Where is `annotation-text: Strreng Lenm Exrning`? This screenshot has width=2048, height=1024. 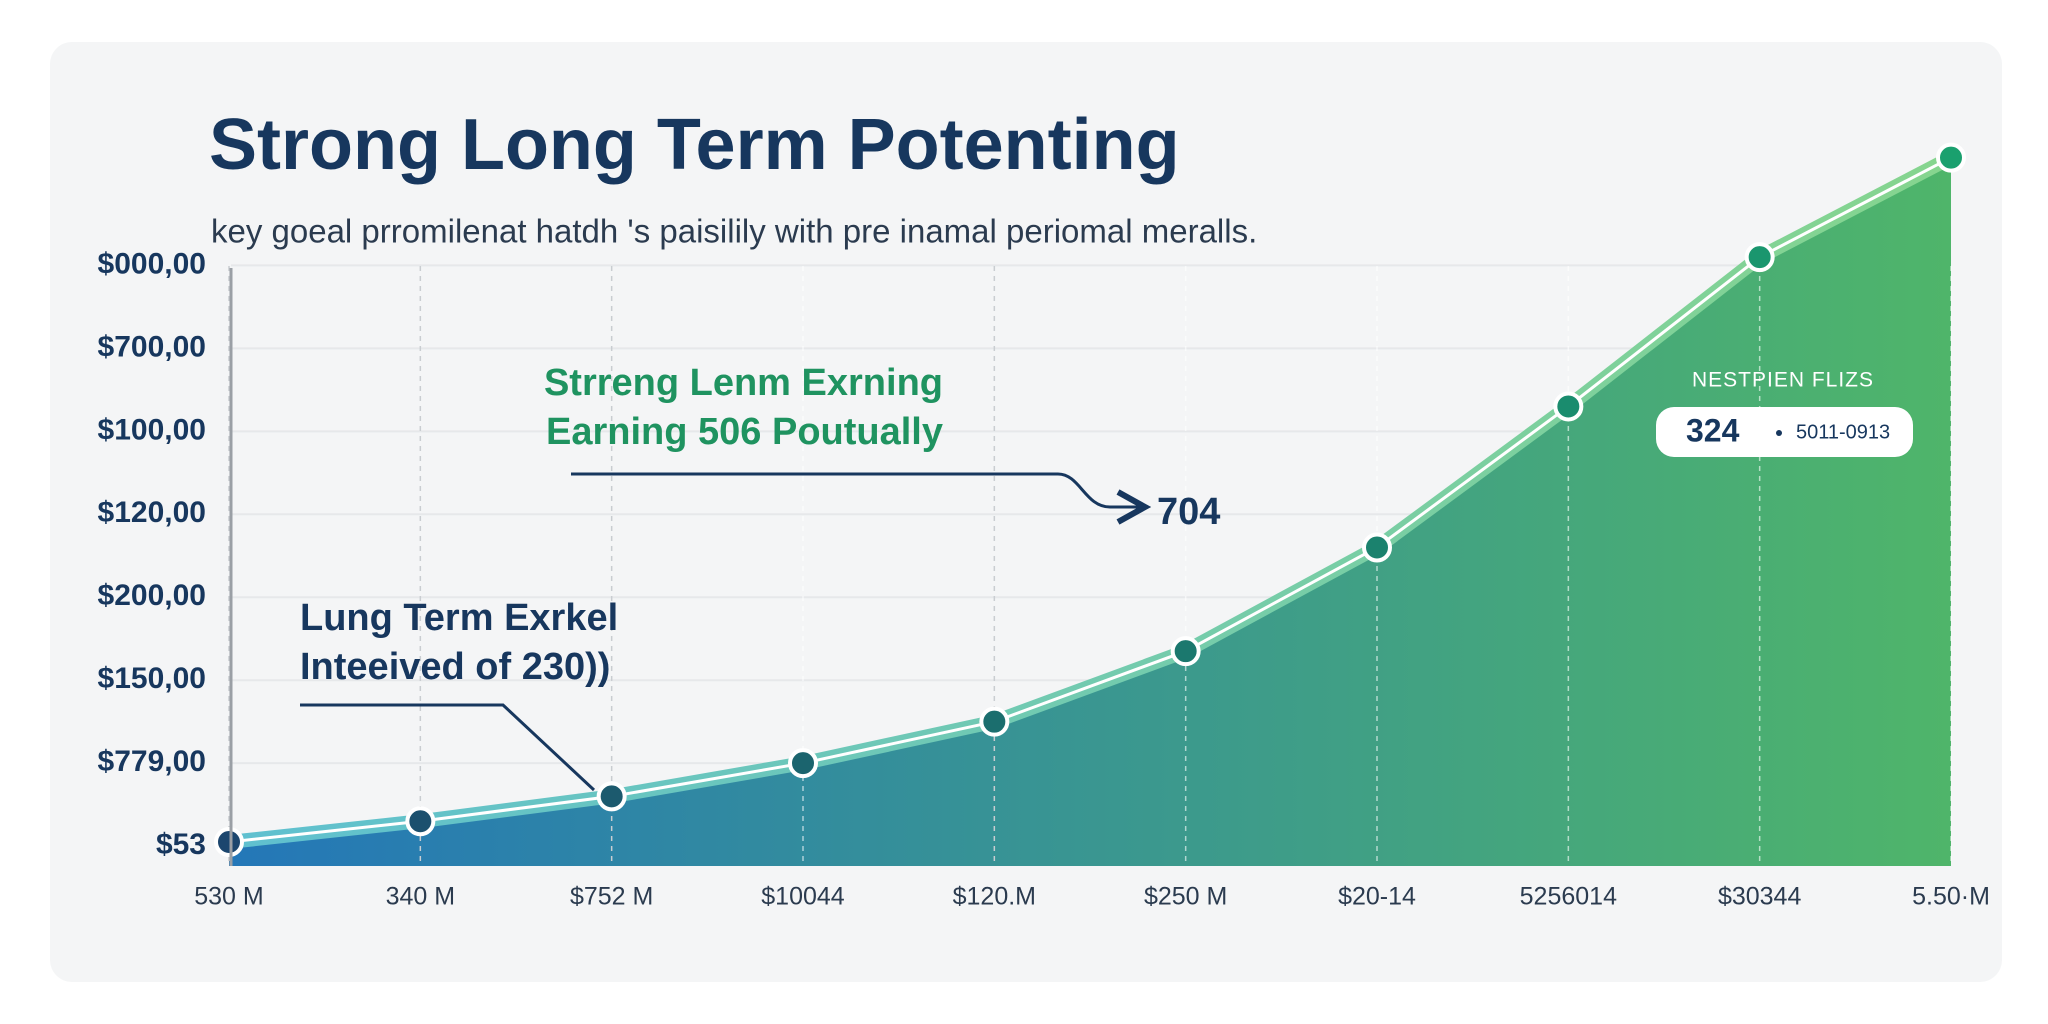 annotation-text: Strreng Lenm Exrning is located at coordinates (743, 383).